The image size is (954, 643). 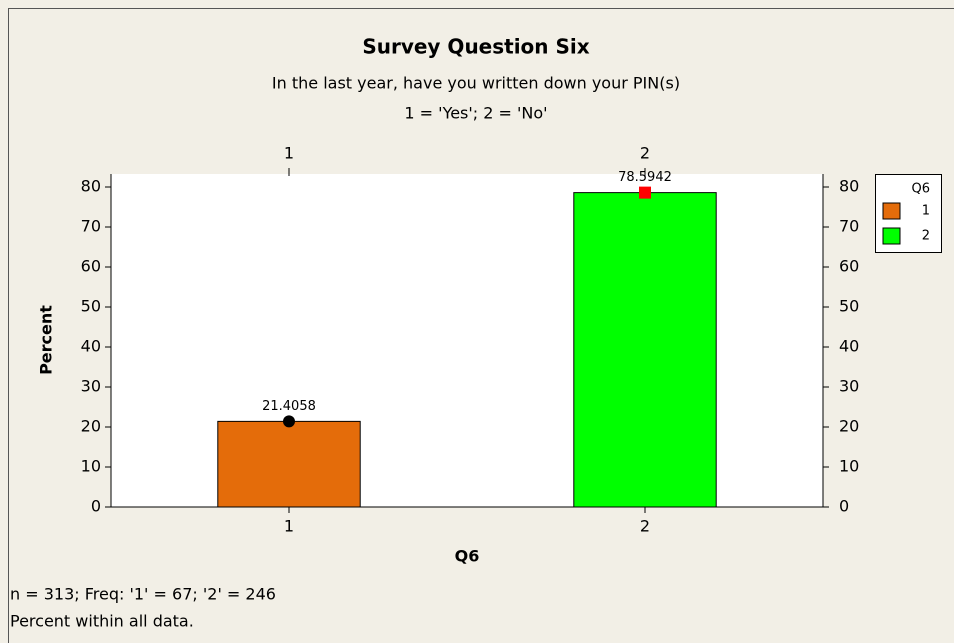 What do you see at coordinates (926, 211) in the screenshot?
I see `legend-label: 1` at bounding box center [926, 211].